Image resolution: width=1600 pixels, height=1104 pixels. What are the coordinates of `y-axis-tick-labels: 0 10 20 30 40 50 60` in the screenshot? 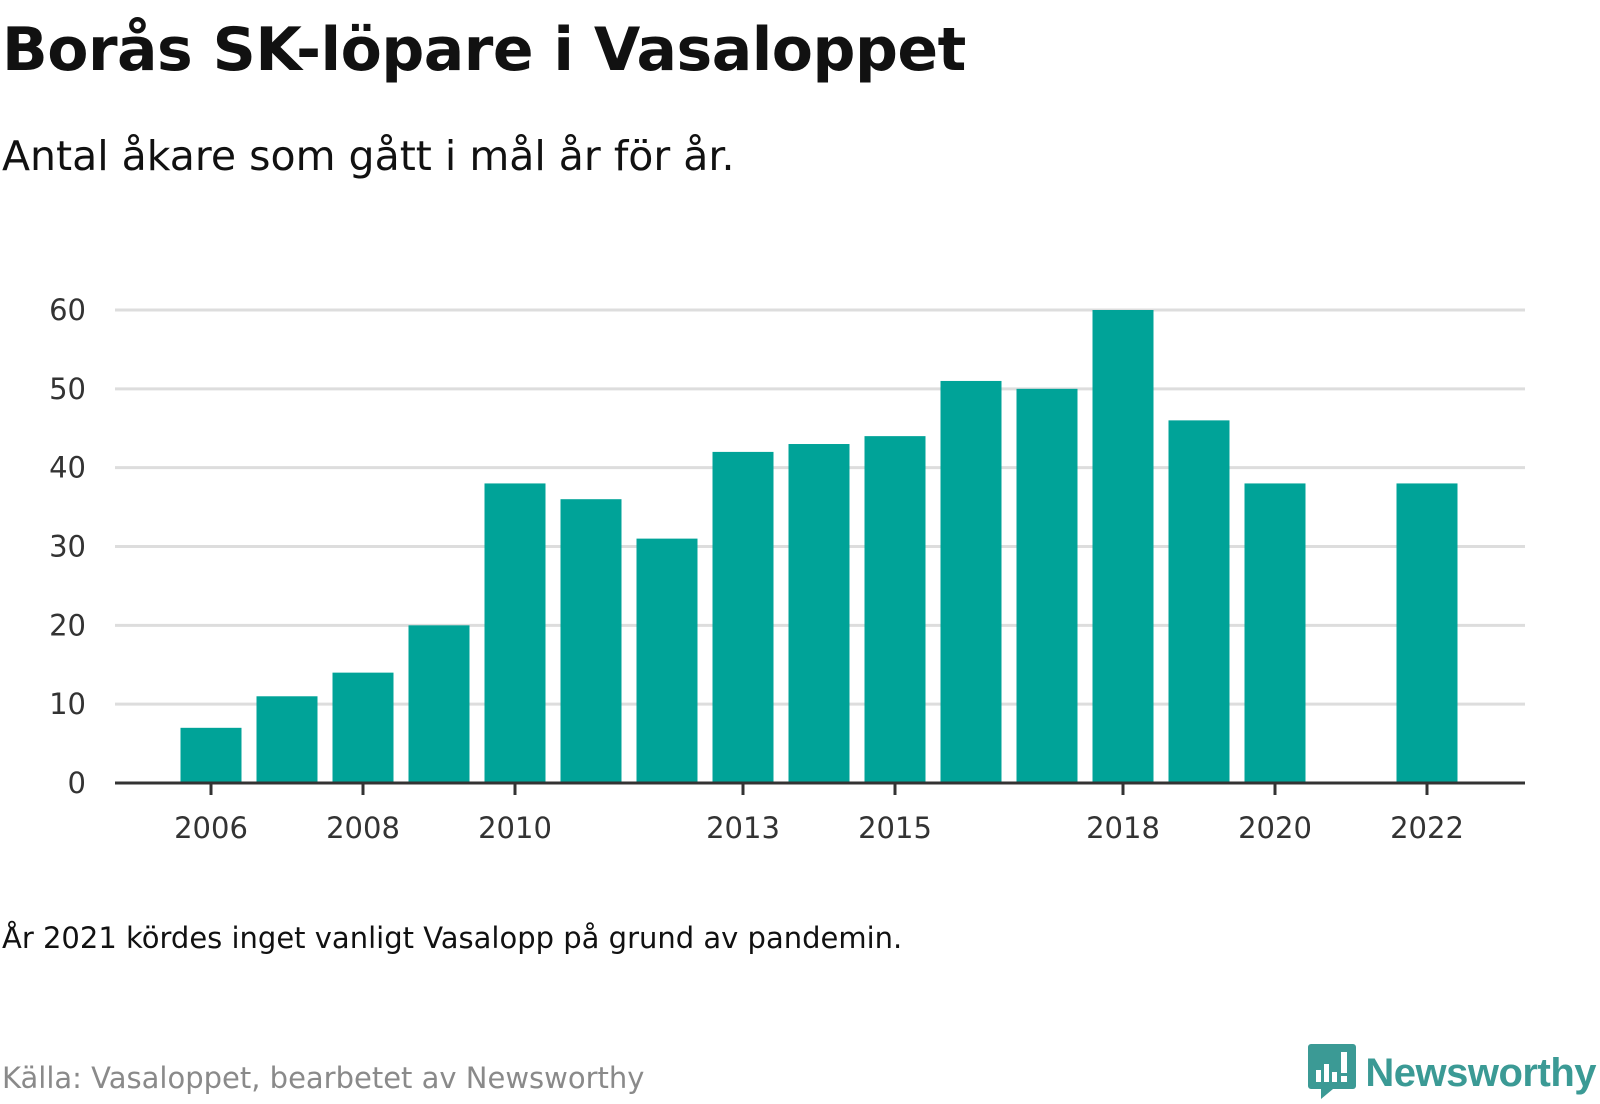 It's located at (67, 546).